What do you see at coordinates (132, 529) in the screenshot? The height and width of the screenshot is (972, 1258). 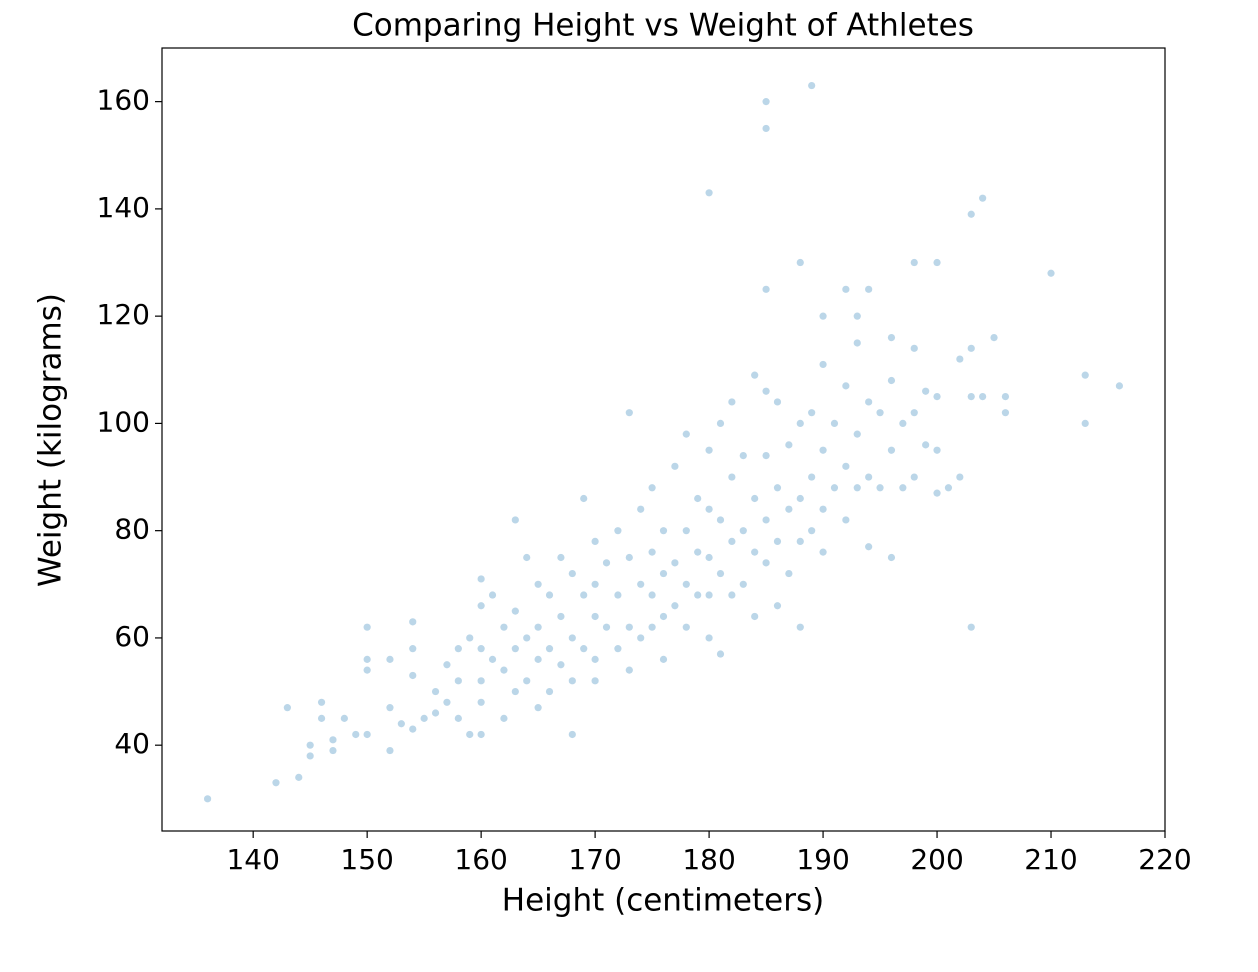 I see `y-tick-label: 80` at bounding box center [132, 529].